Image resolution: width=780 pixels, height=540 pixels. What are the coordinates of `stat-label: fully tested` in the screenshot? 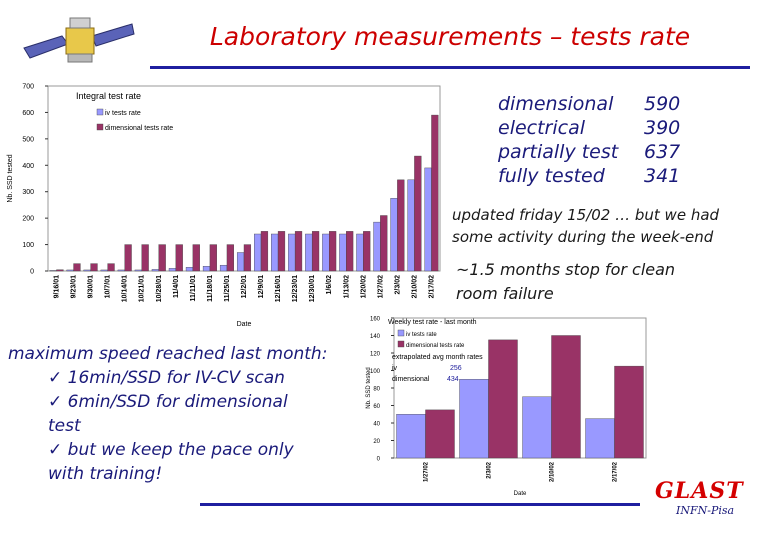 It's located at (551, 176).